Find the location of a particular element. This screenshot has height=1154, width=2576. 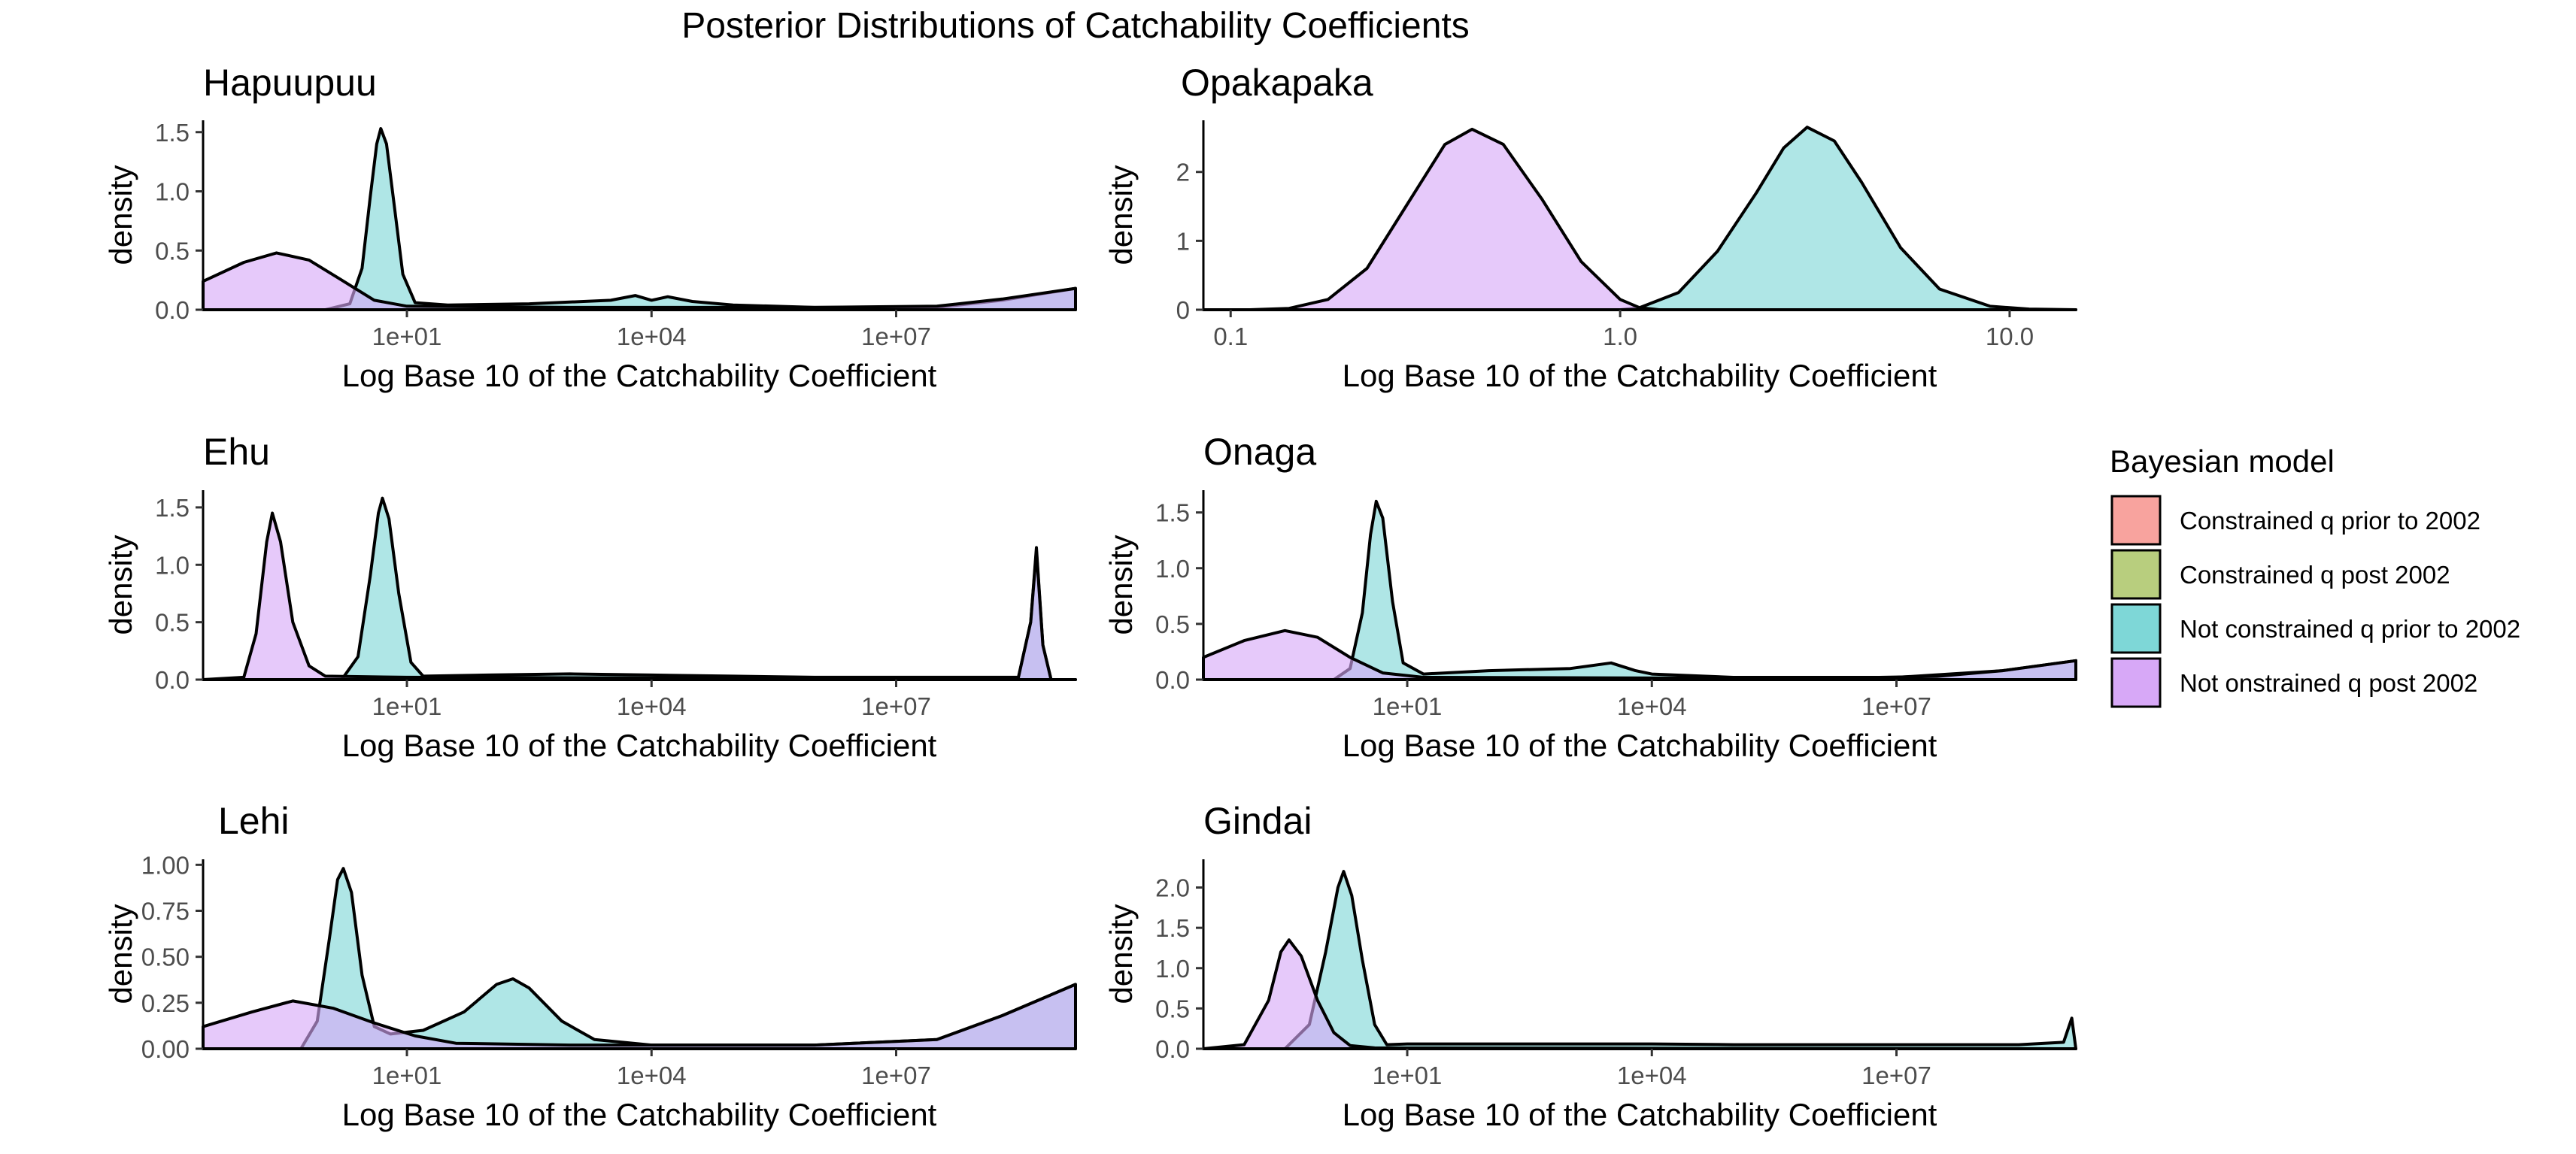

legend-label: Not onstrained q post 2002 is located at coordinates (2328, 683).